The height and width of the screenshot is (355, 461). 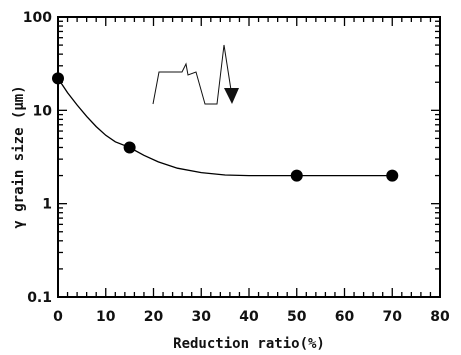 What do you see at coordinates (39, 298) in the screenshot?
I see `y-tick-label: 0.1` at bounding box center [39, 298].